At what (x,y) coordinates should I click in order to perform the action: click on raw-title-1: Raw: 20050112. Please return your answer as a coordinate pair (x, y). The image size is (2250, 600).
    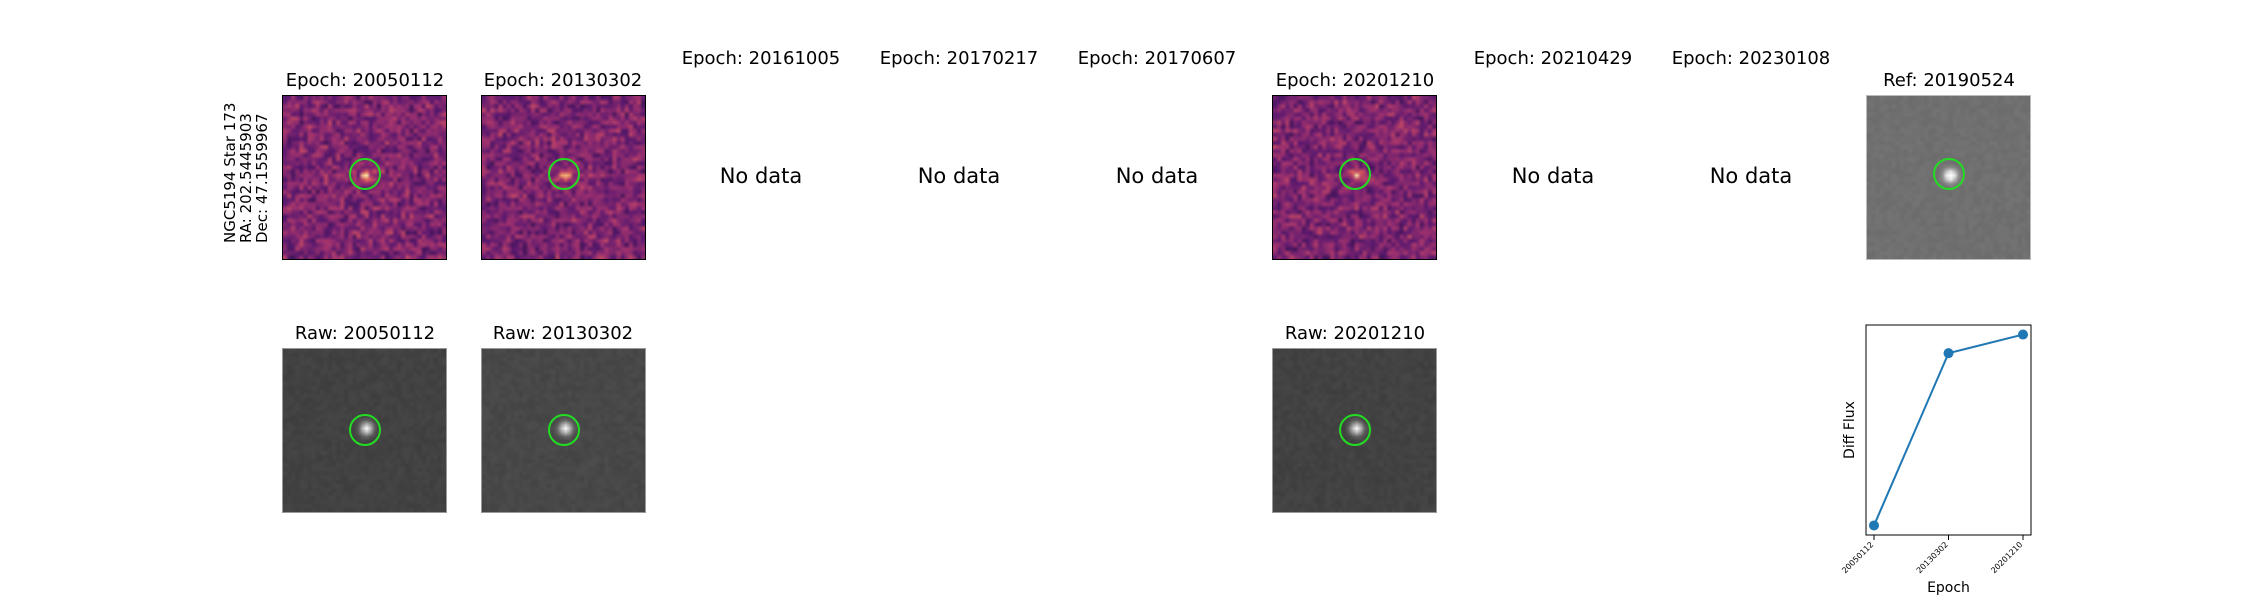
    Looking at the image, I should click on (365, 333).